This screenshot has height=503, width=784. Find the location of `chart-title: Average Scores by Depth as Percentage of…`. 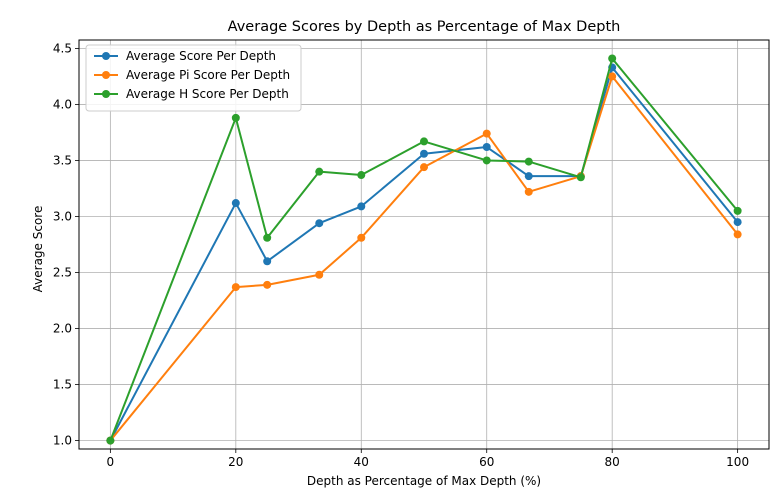

chart-title: Average Scores by Depth as Percentage of… is located at coordinates (424, 27).